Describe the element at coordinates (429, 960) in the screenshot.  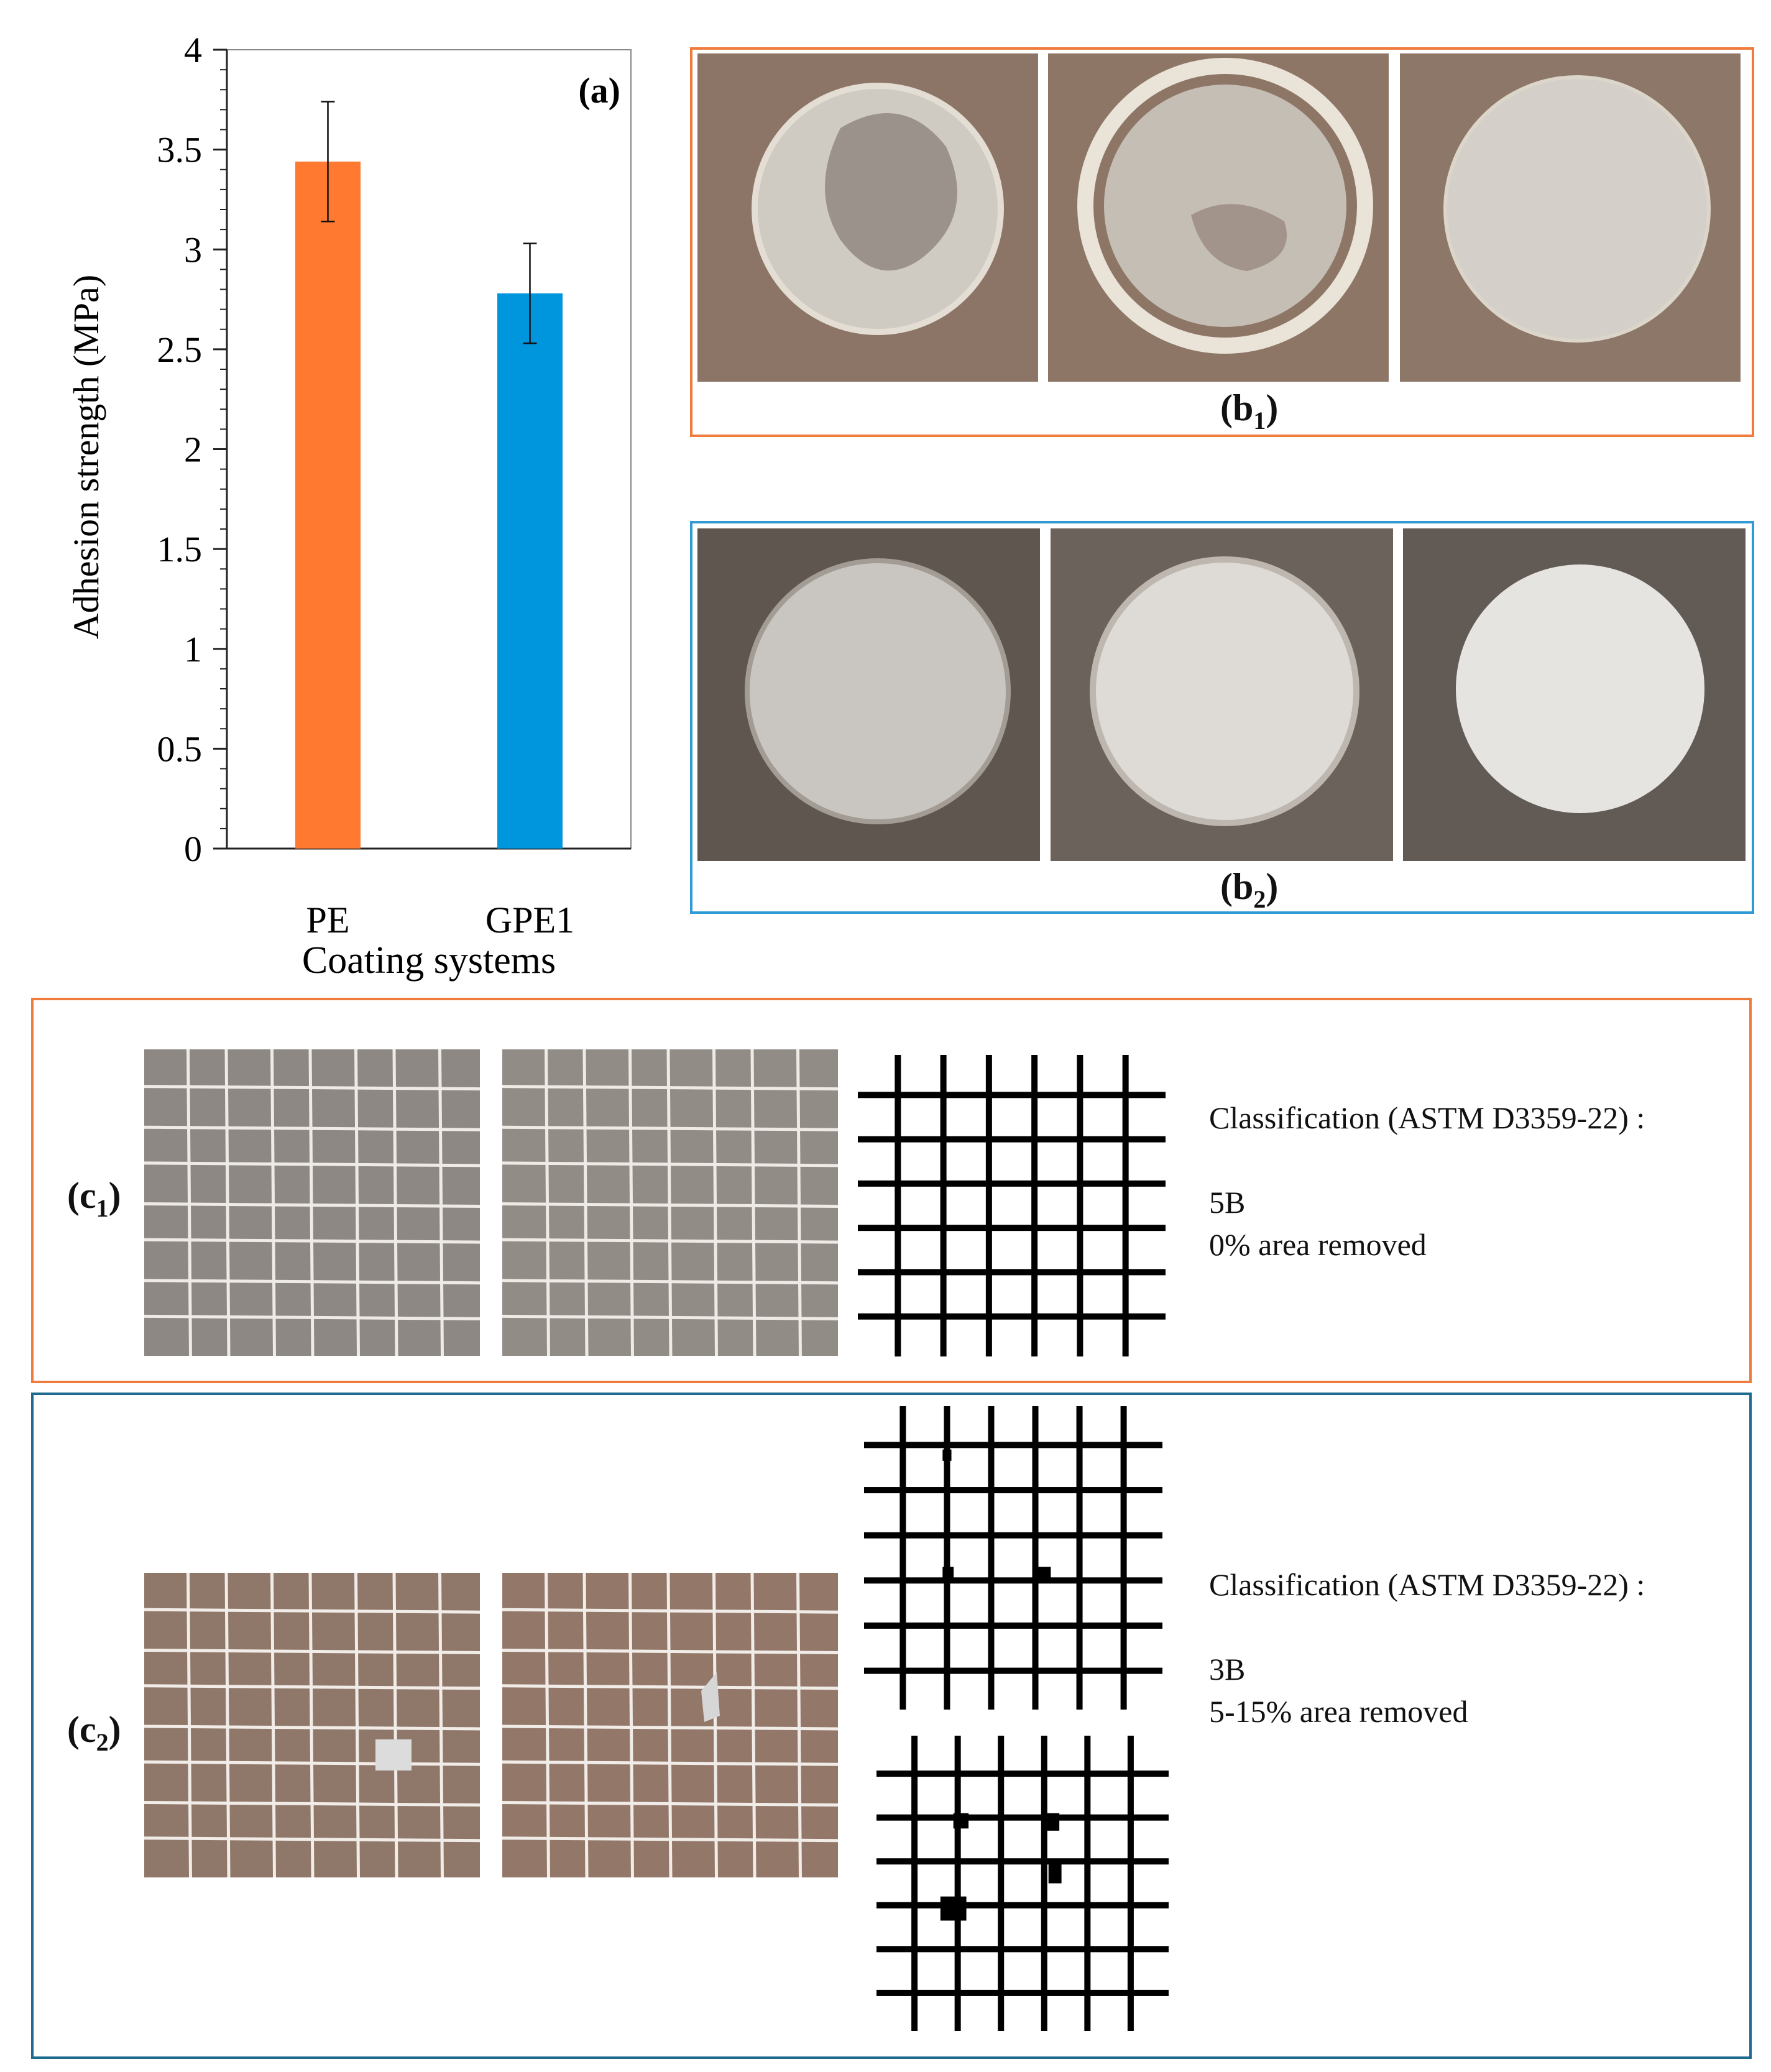
I see `x-axis-label: Coating systems` at that location.